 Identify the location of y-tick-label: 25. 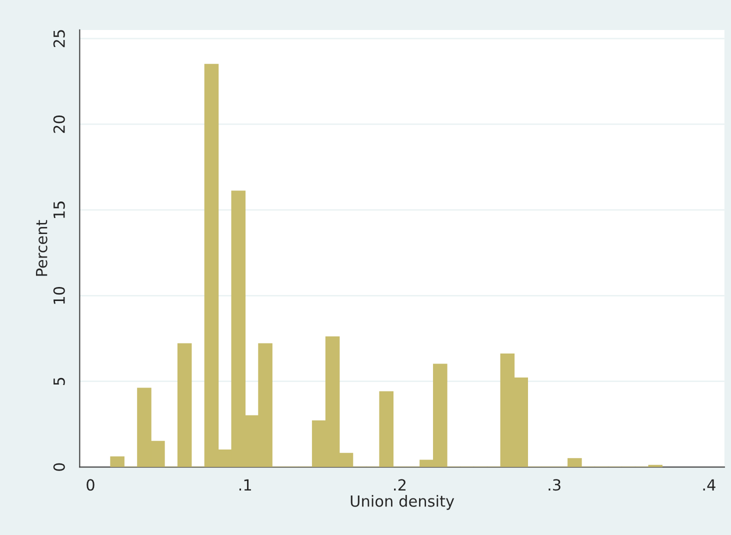
(59, 39).